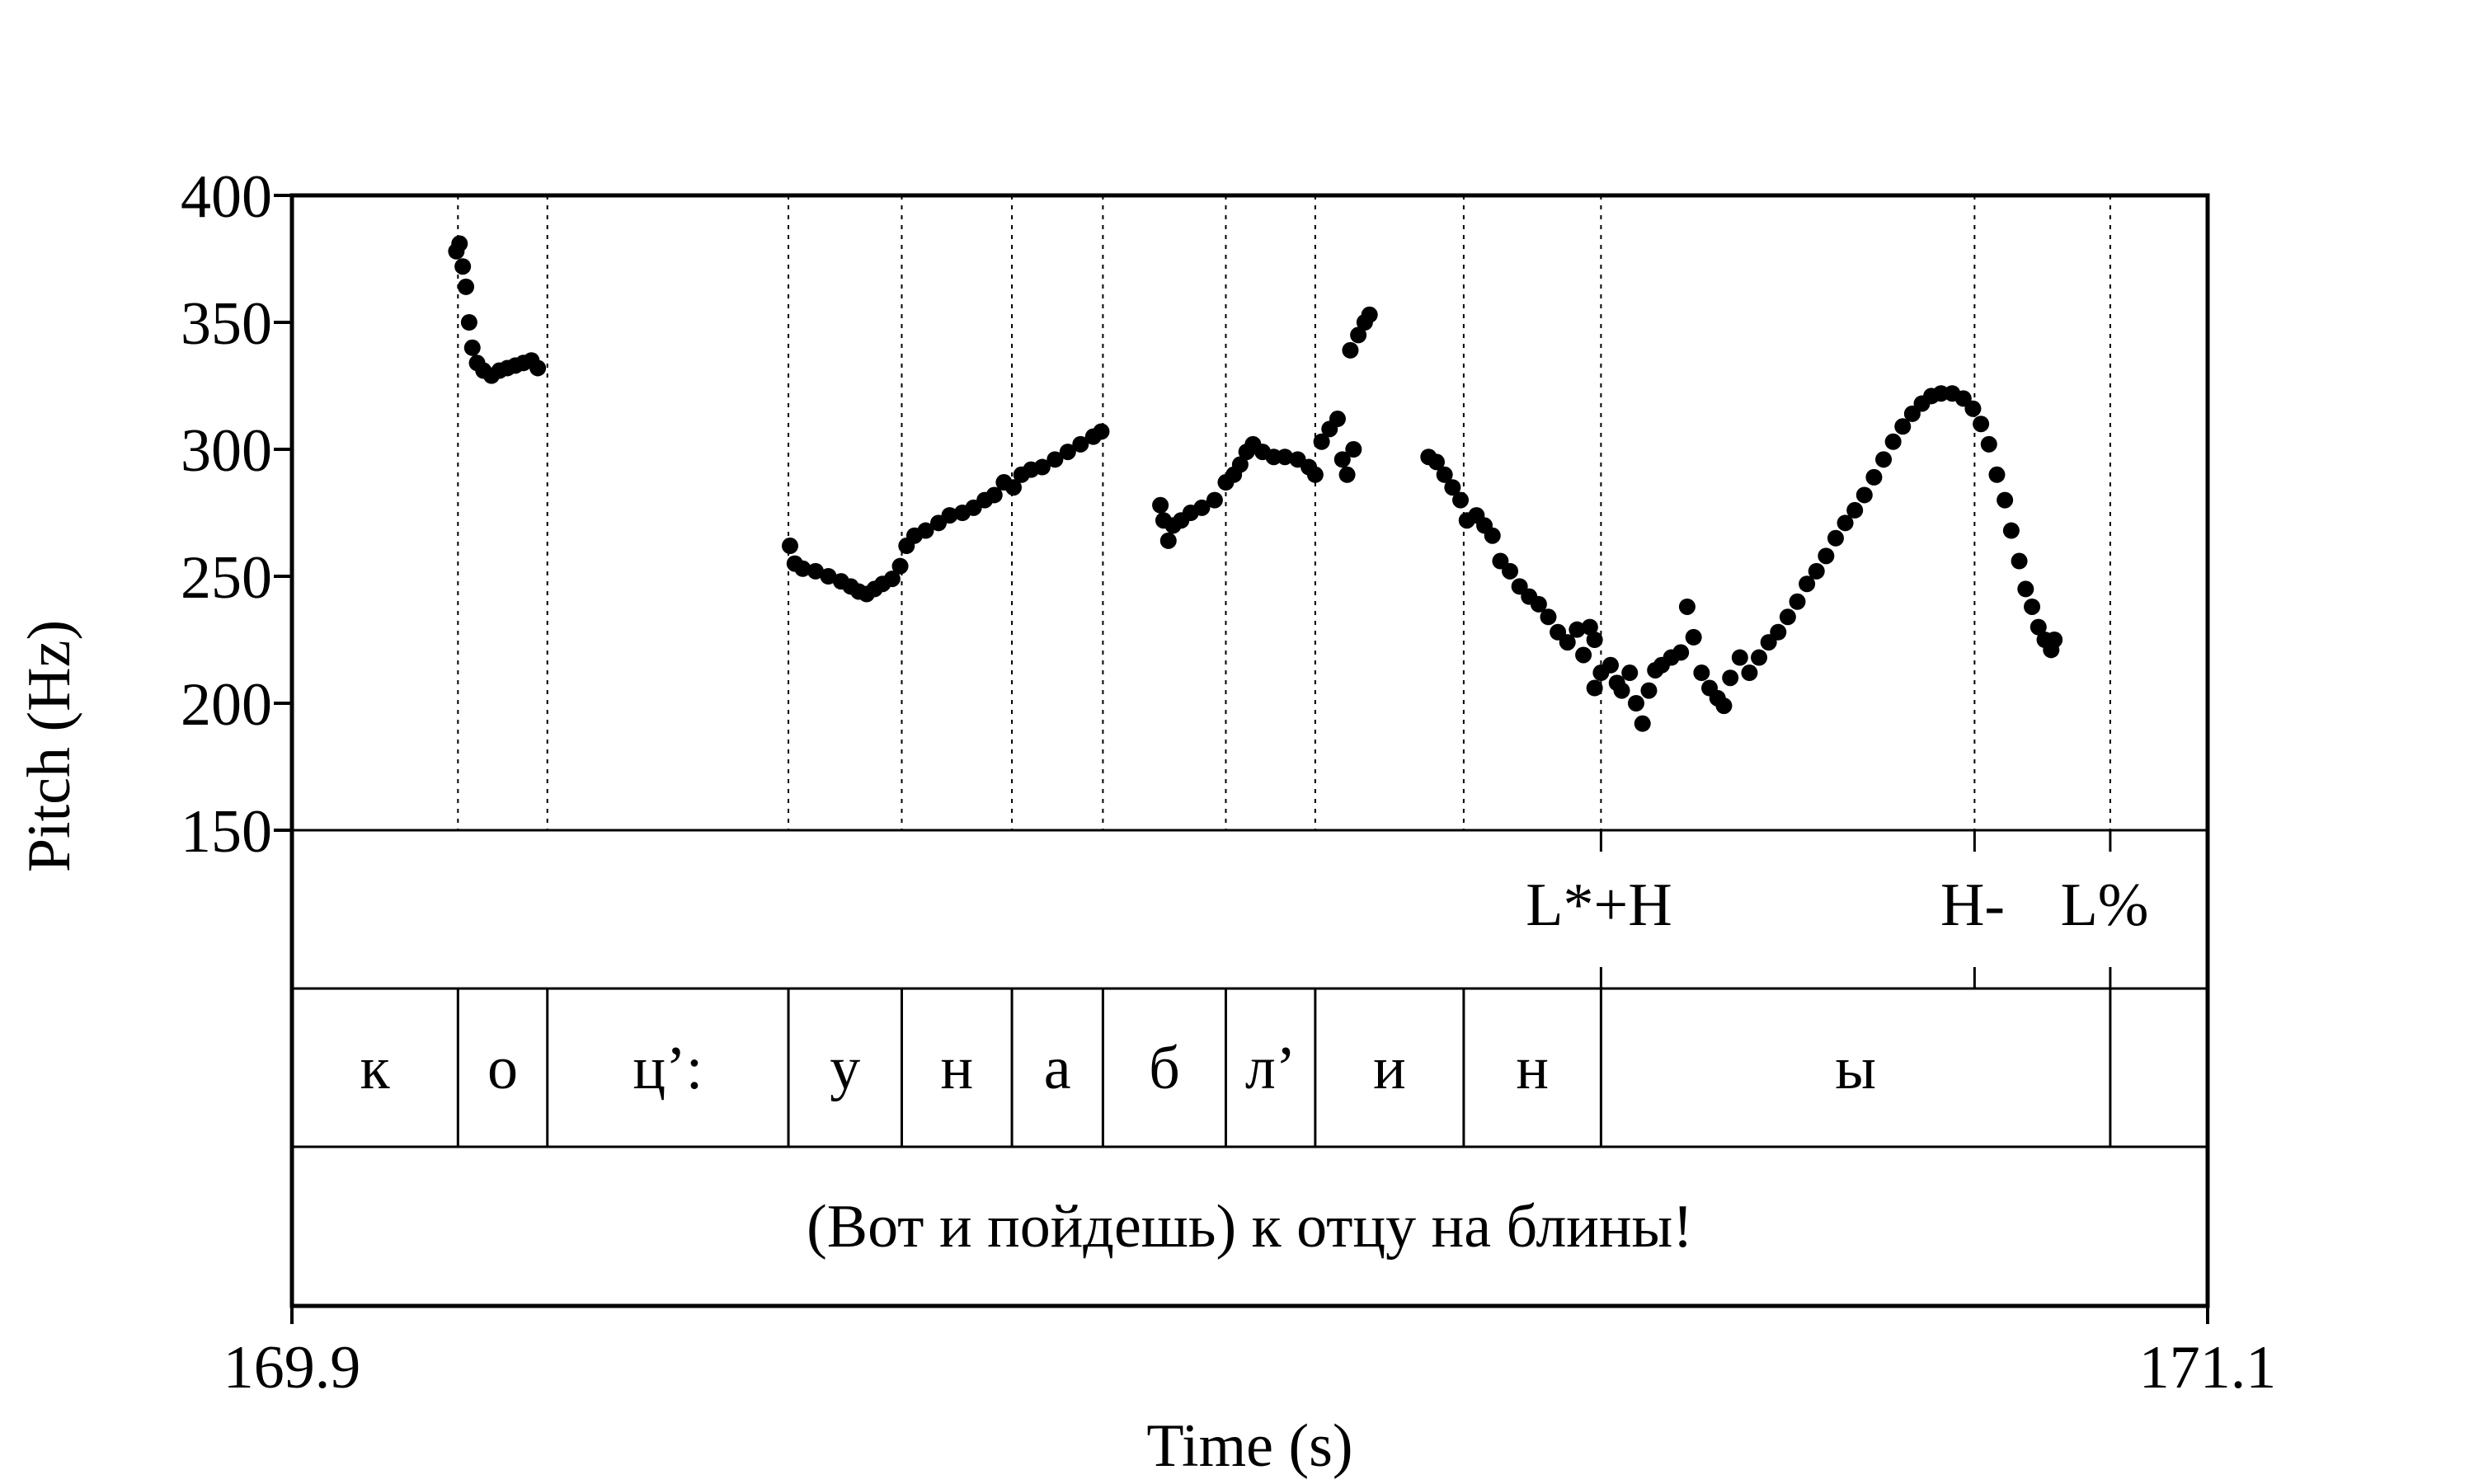  Describe the element at coordinates (226, 197) in the screenshot. I see `y-tick-label: 400` at that location.